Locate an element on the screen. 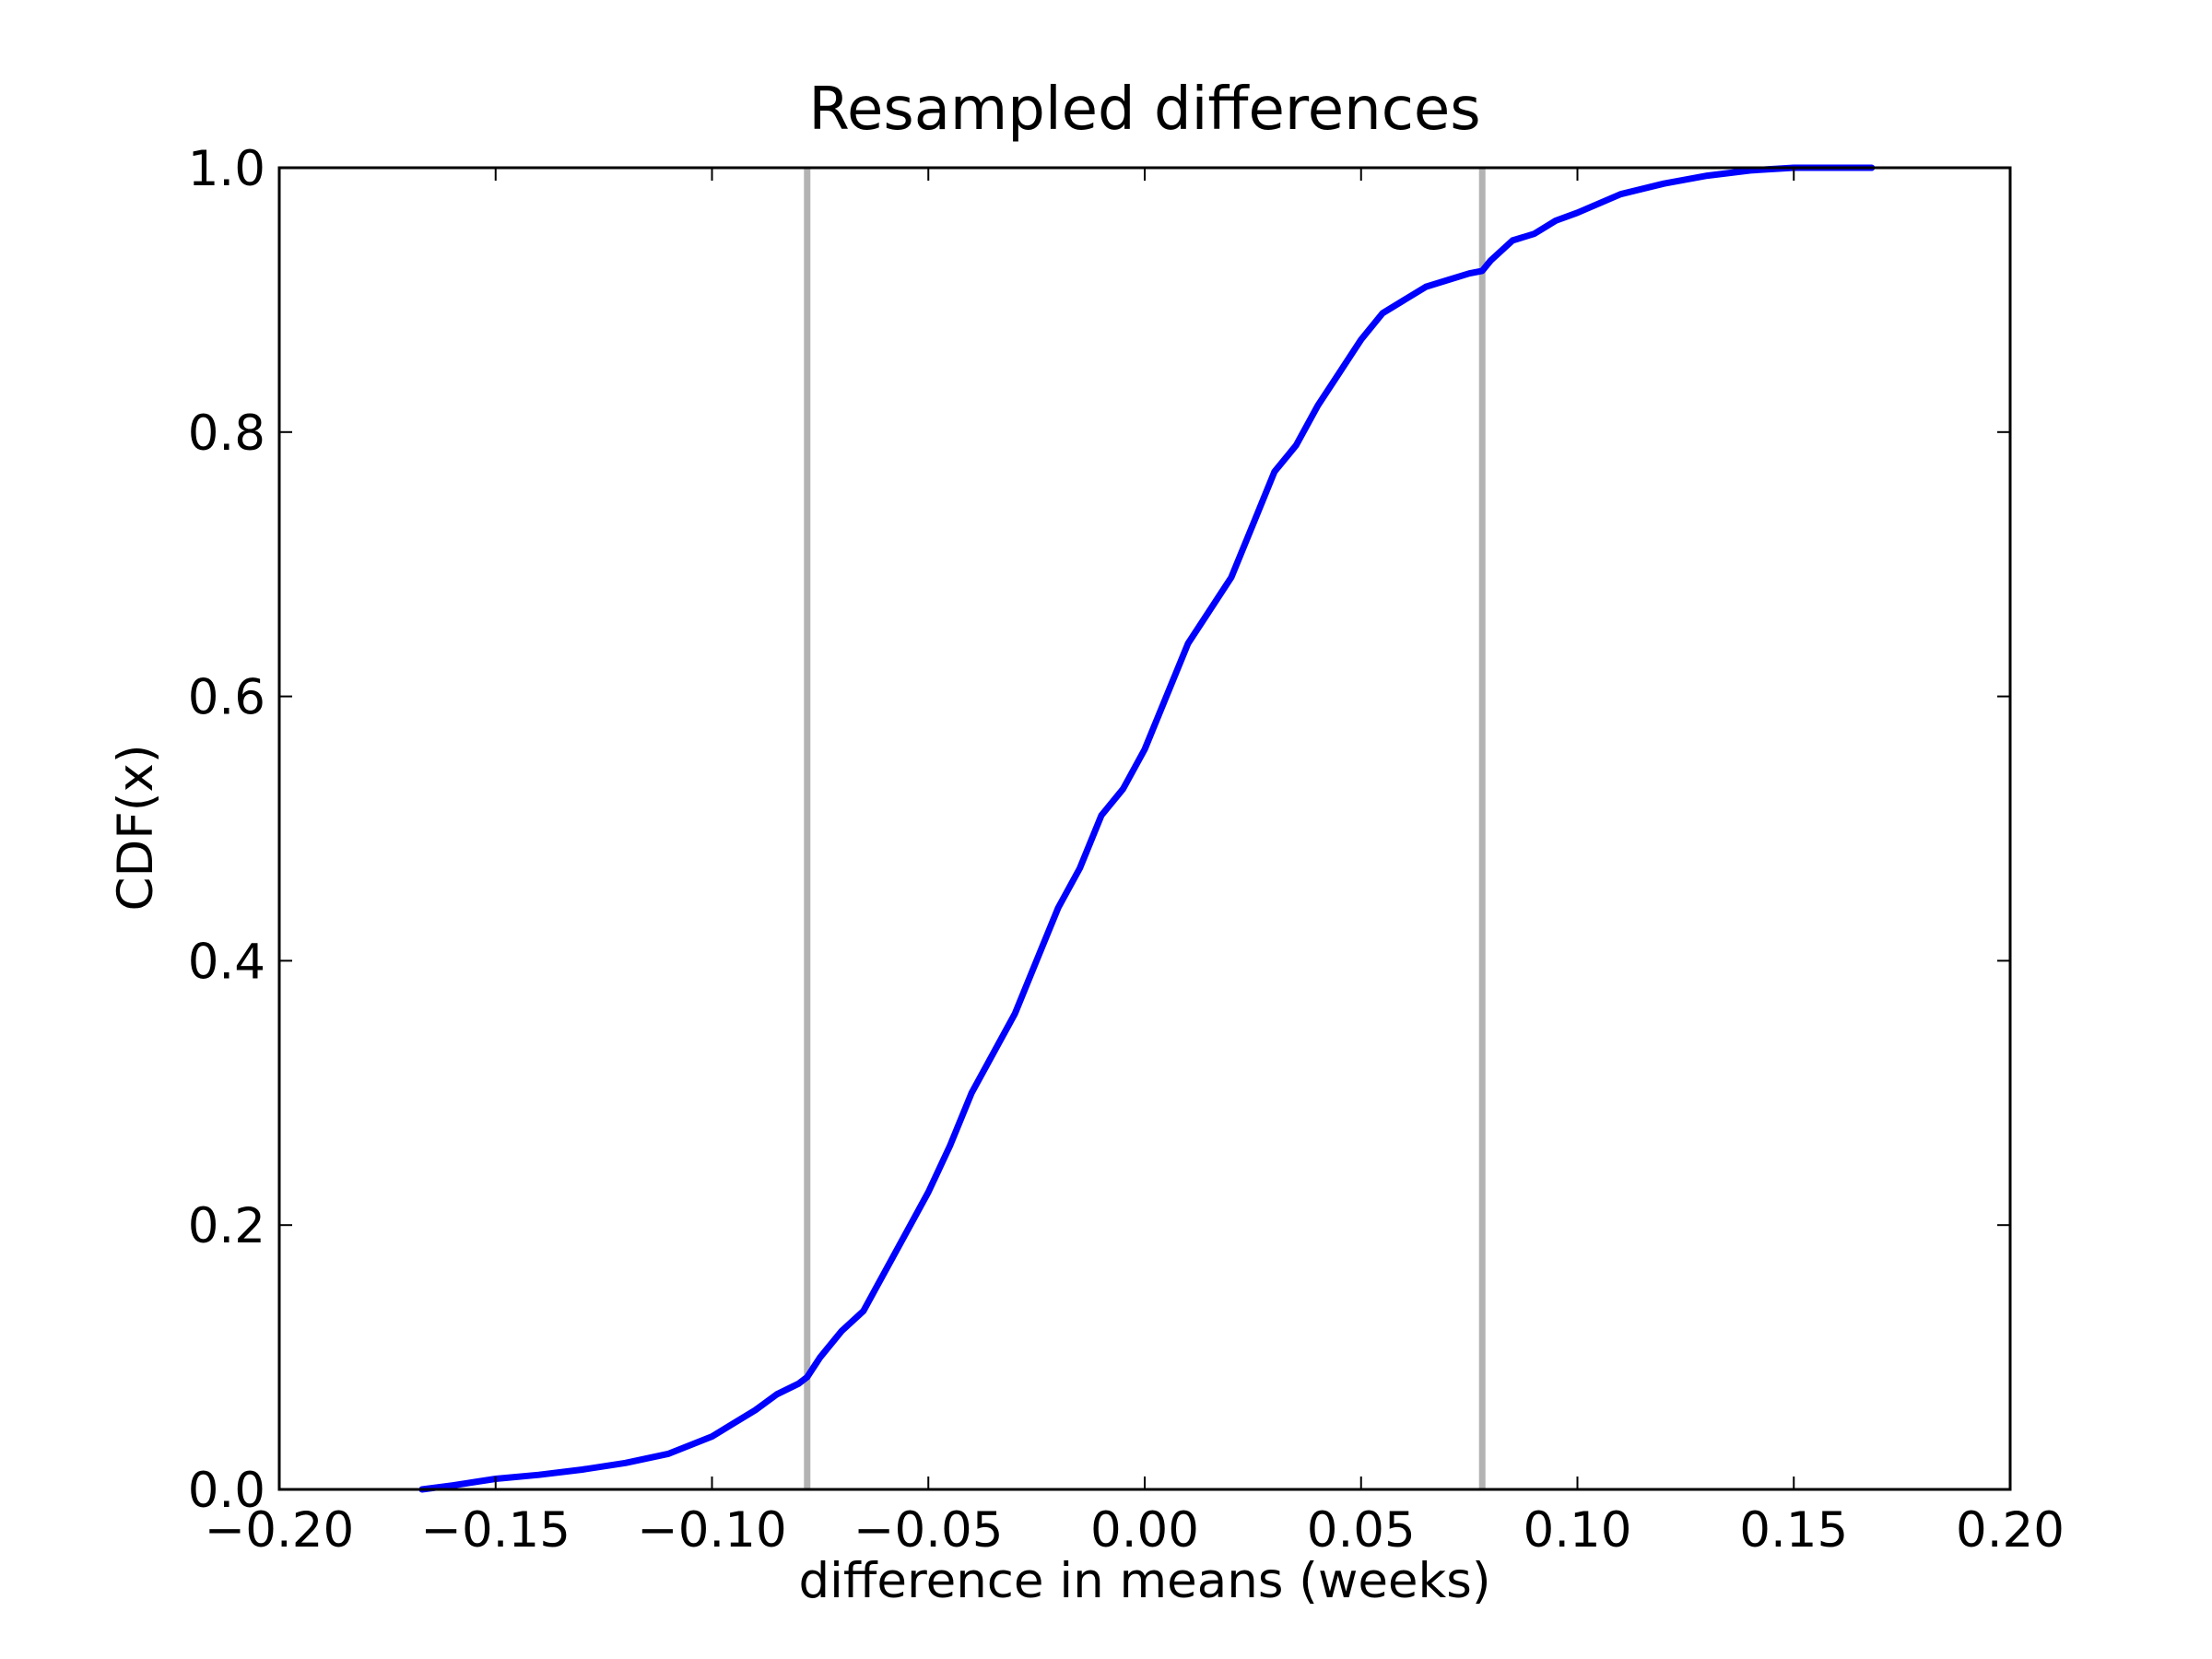 This screenshot has width=2212, height=1659. x-tick-label: 0.15 is located at coordinates (1793, 1530).